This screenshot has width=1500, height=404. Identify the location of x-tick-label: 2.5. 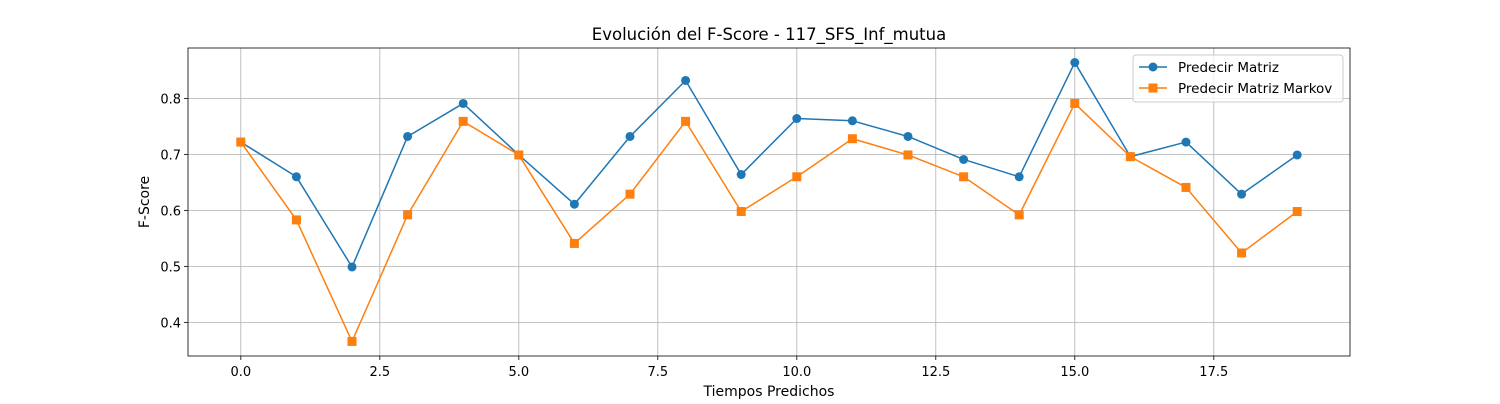
(379, 372).